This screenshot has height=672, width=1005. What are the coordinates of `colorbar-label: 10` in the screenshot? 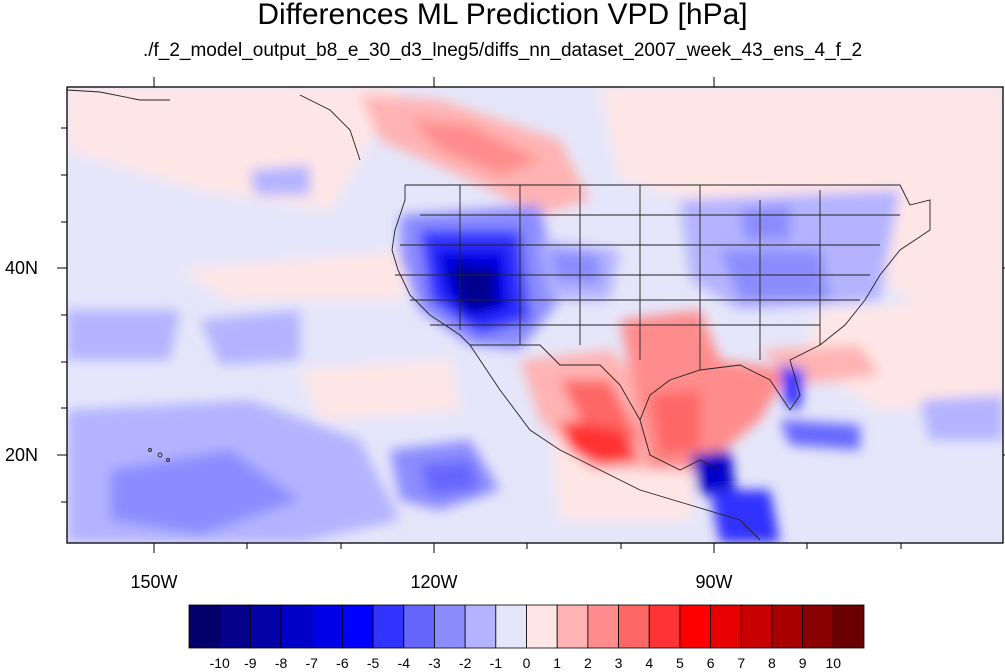 It's located at (834, 663).